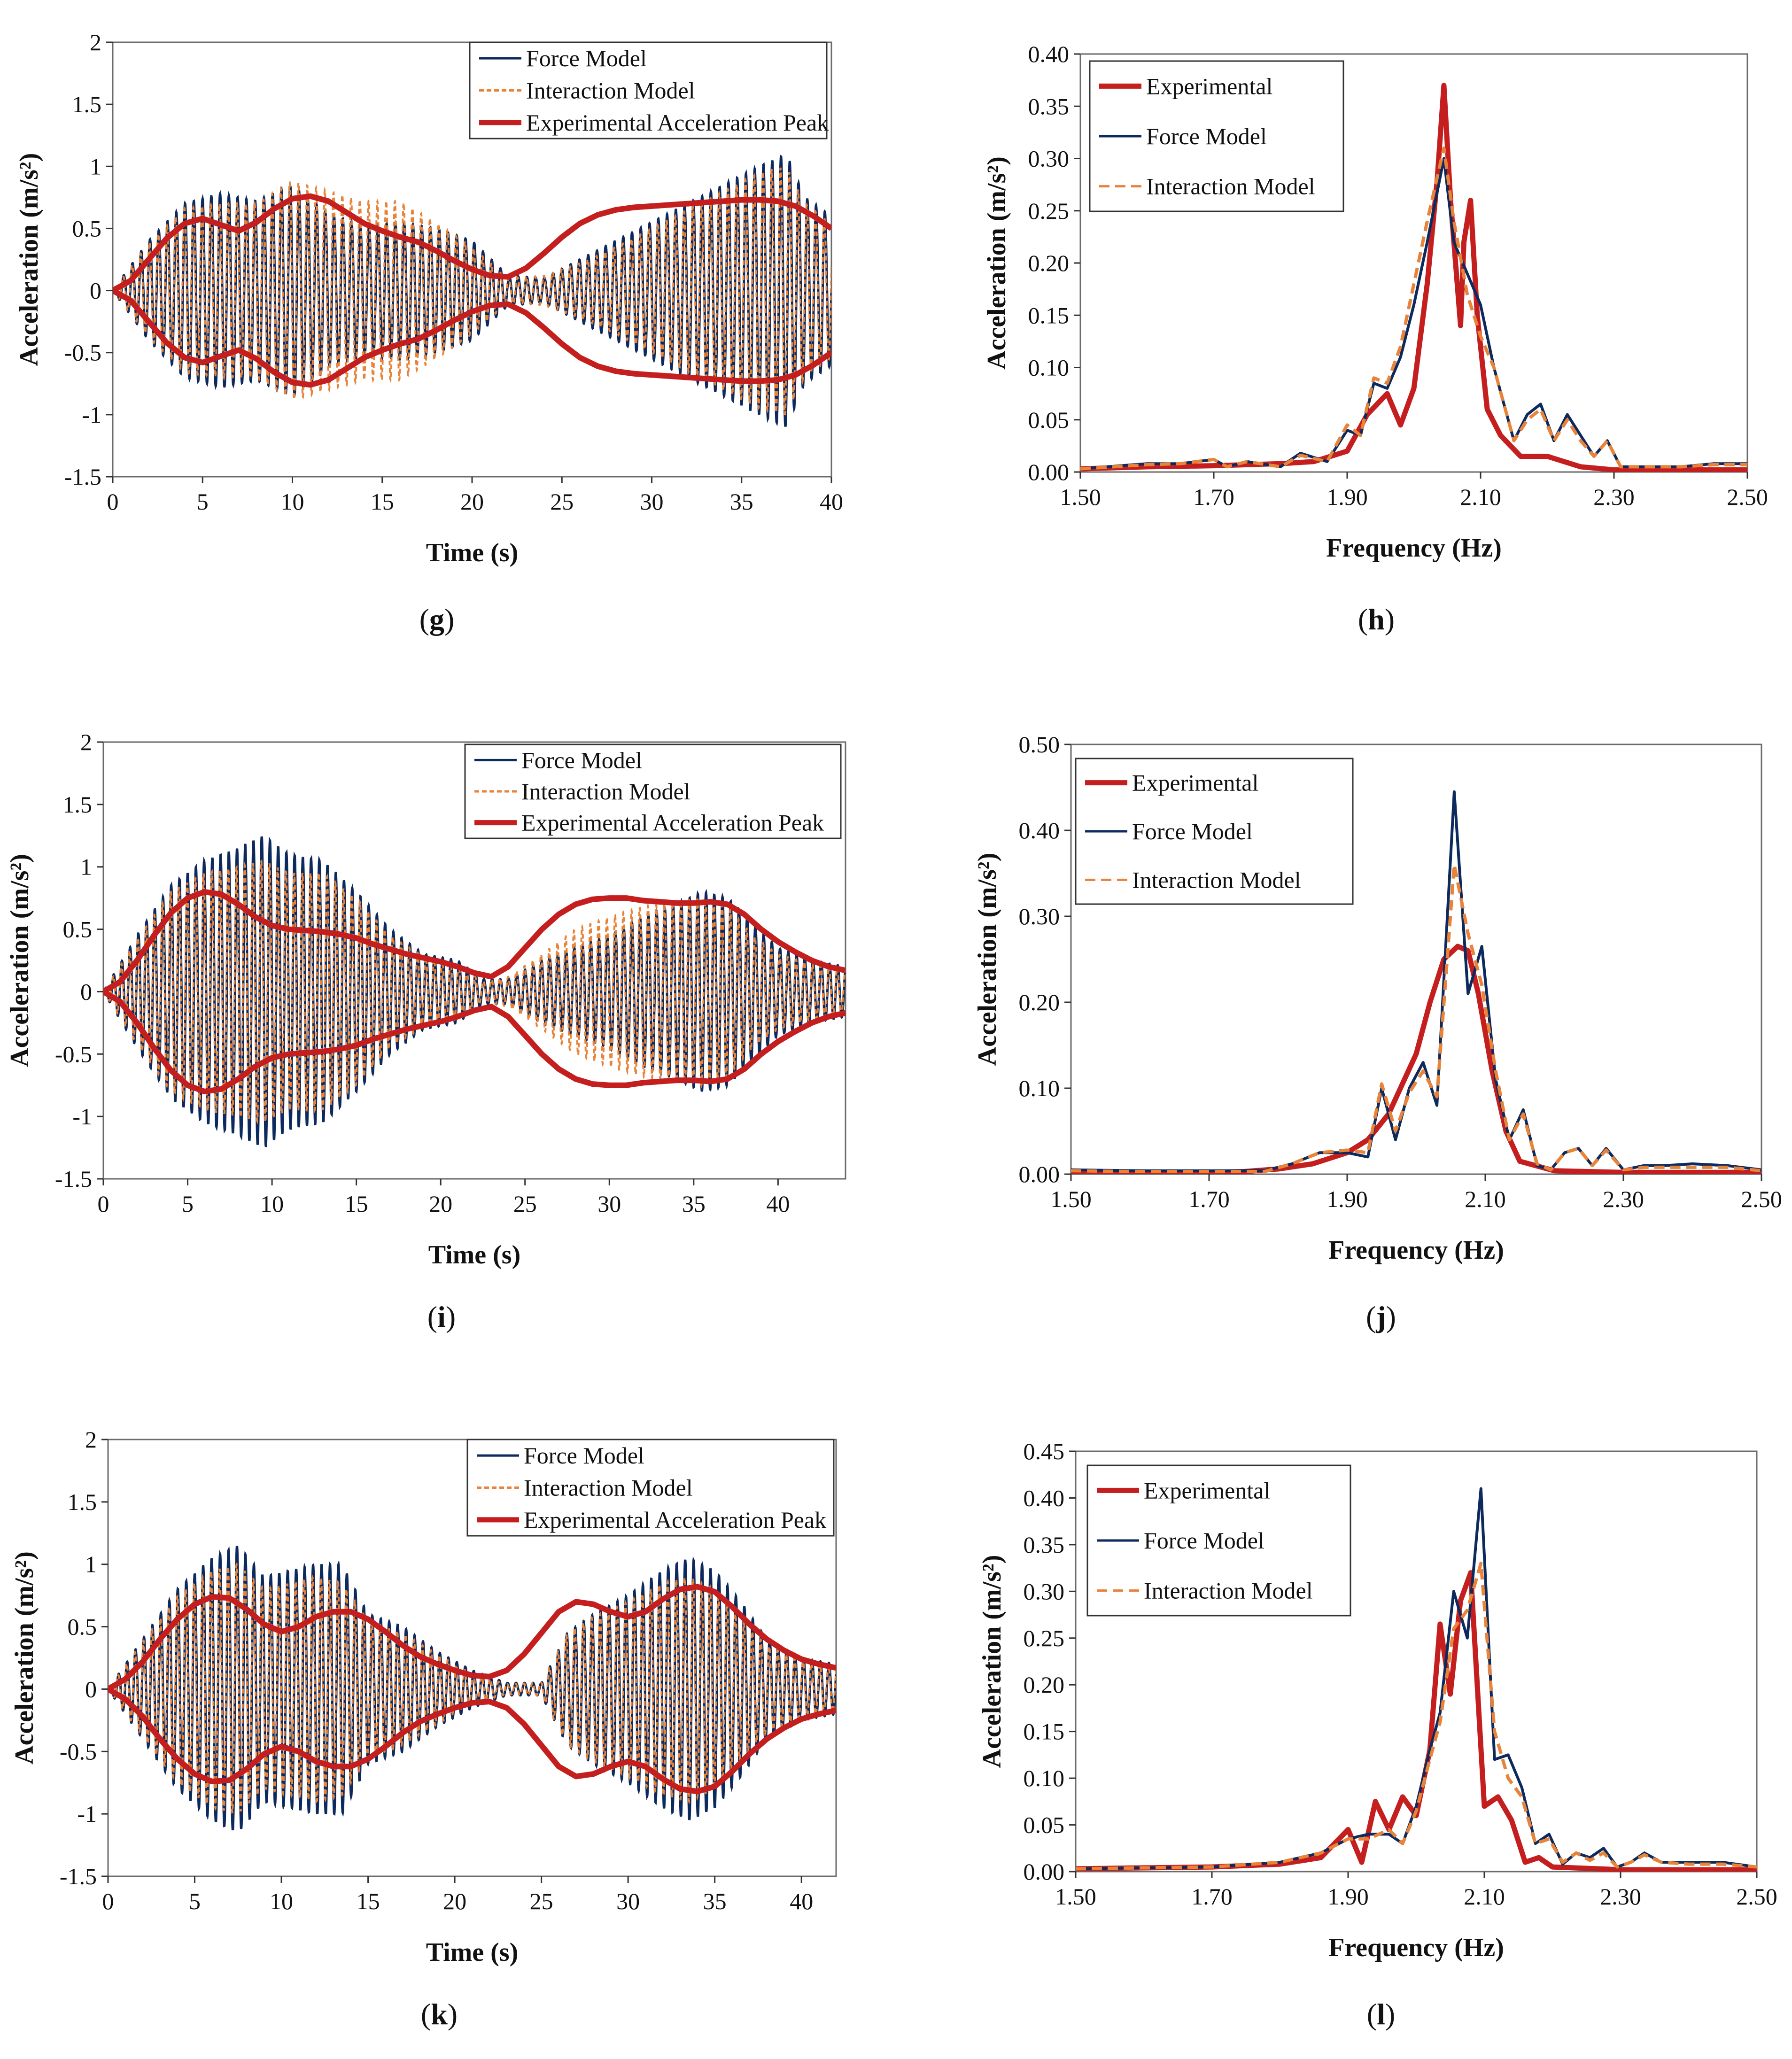  I want to click on series-line-experimental, so click(1416, 1721).